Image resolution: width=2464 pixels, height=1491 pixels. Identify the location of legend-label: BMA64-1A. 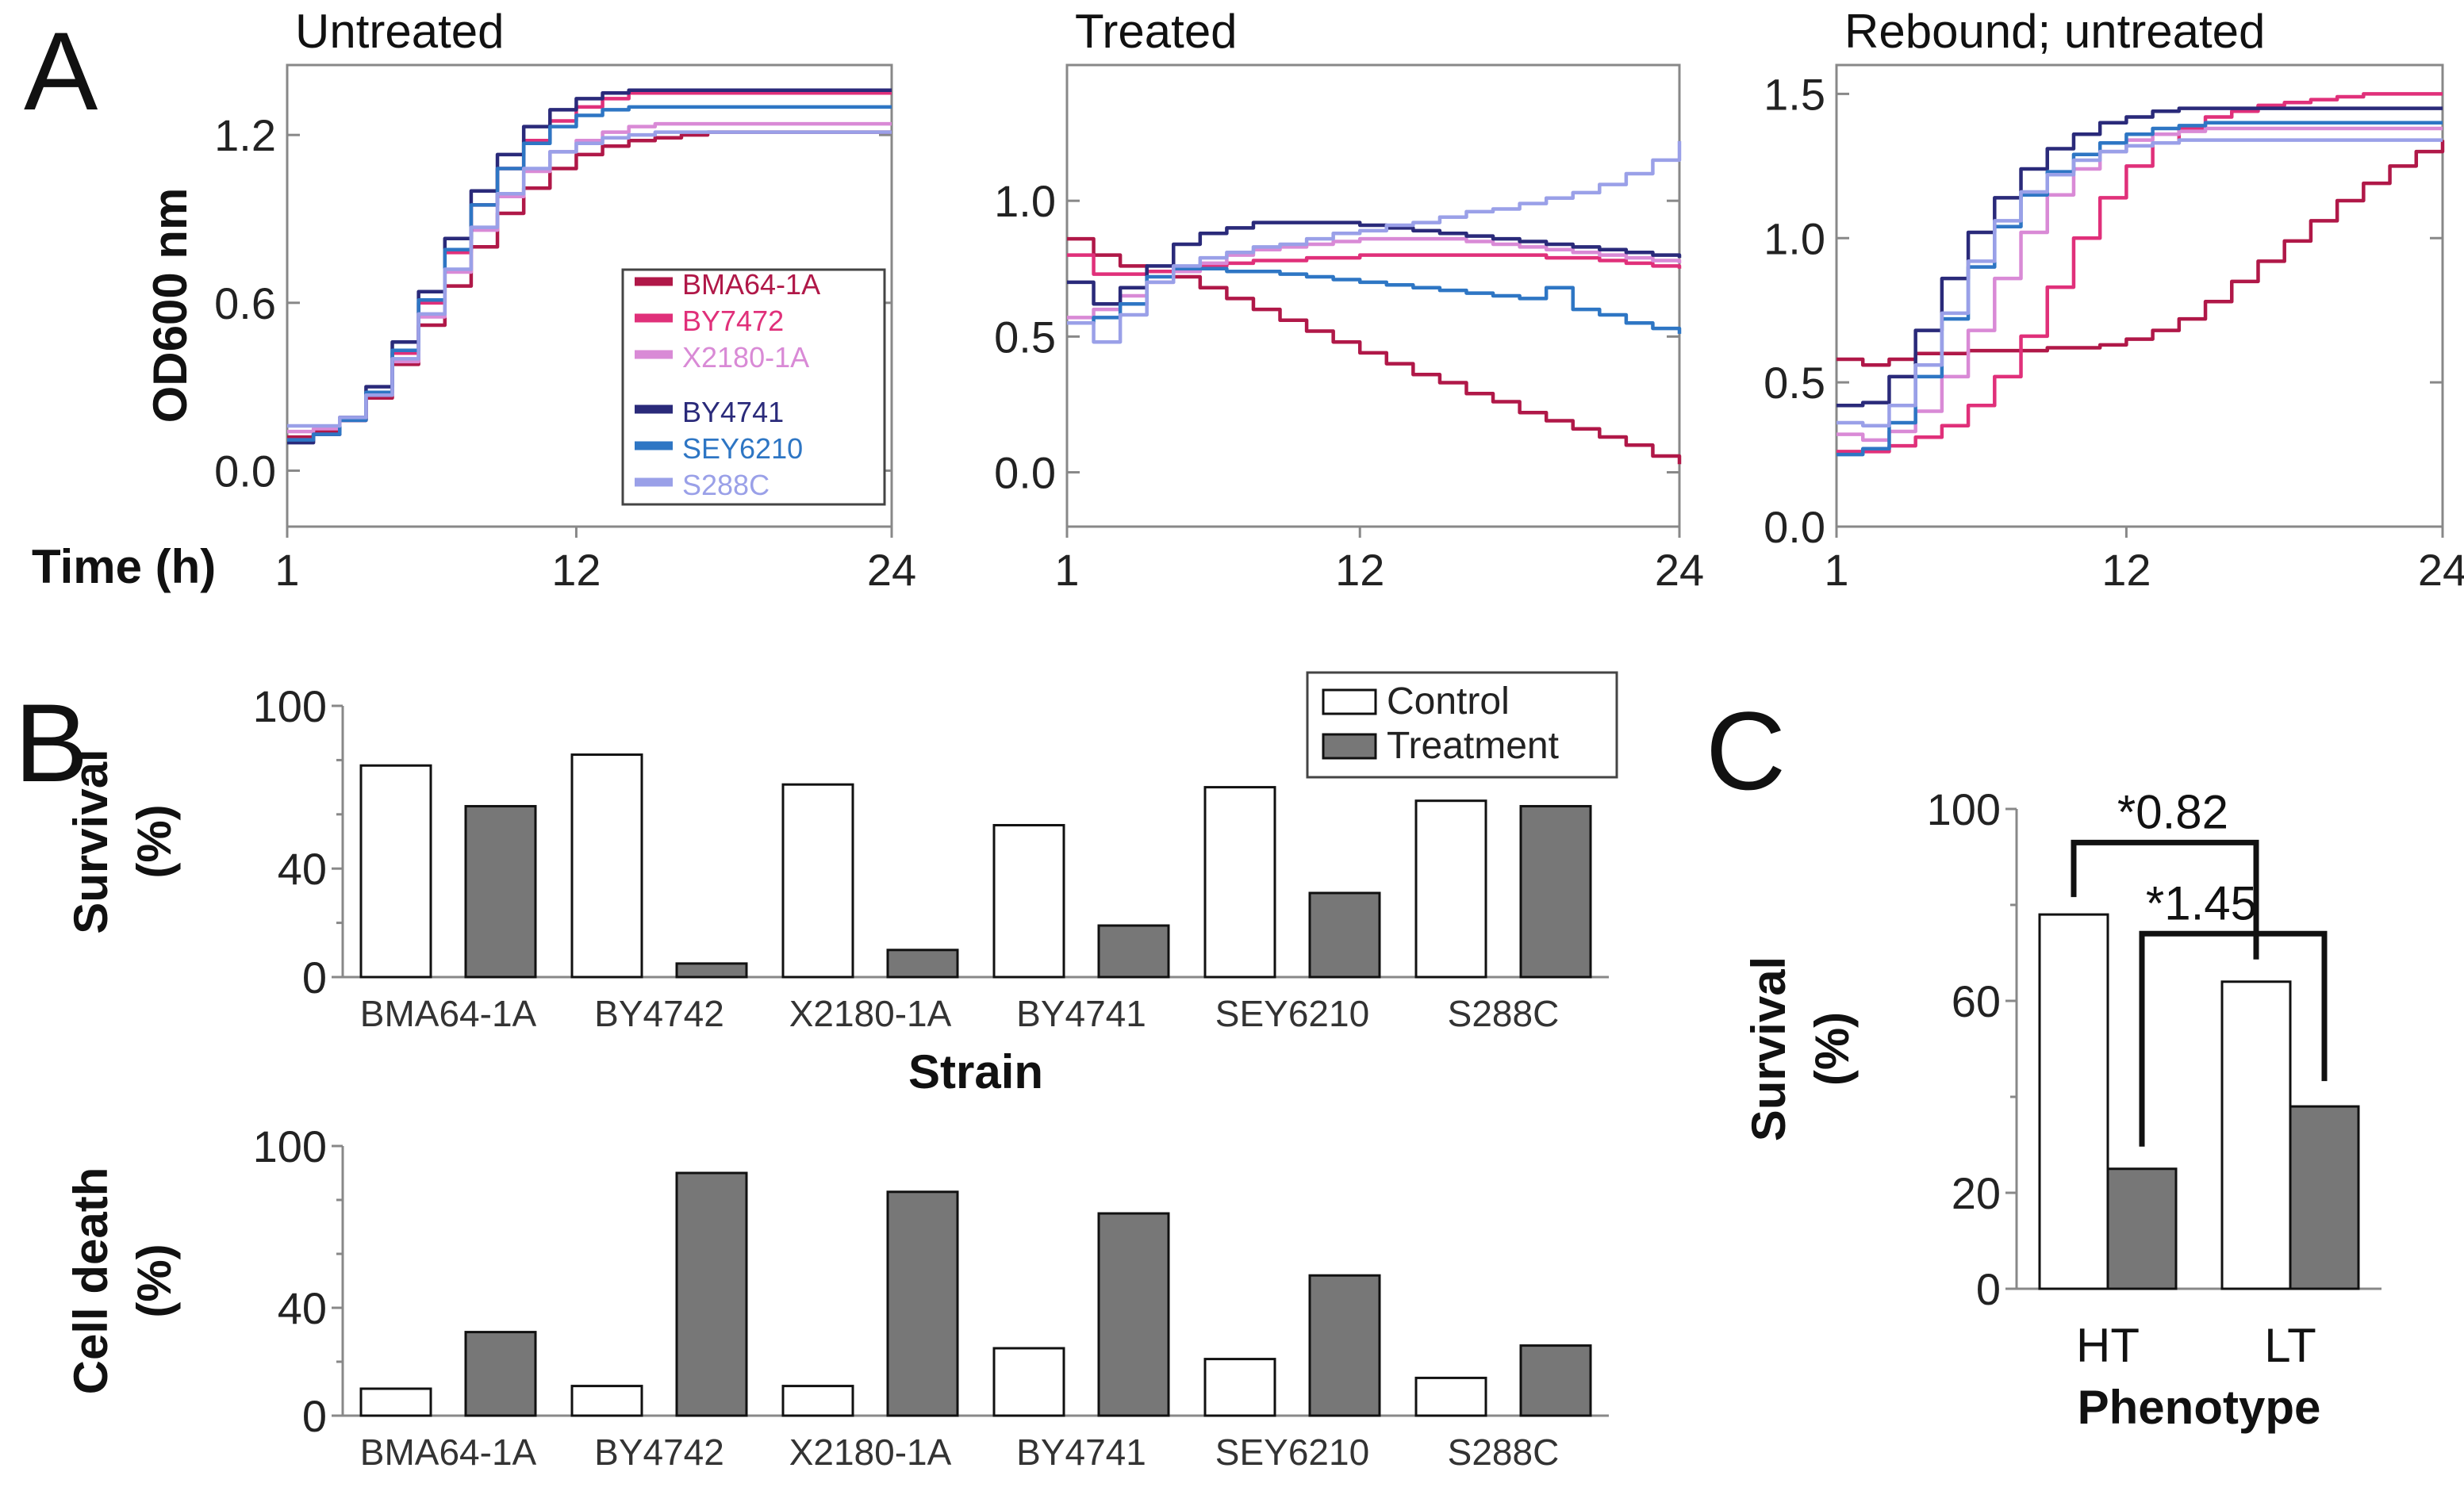
(751, 284).